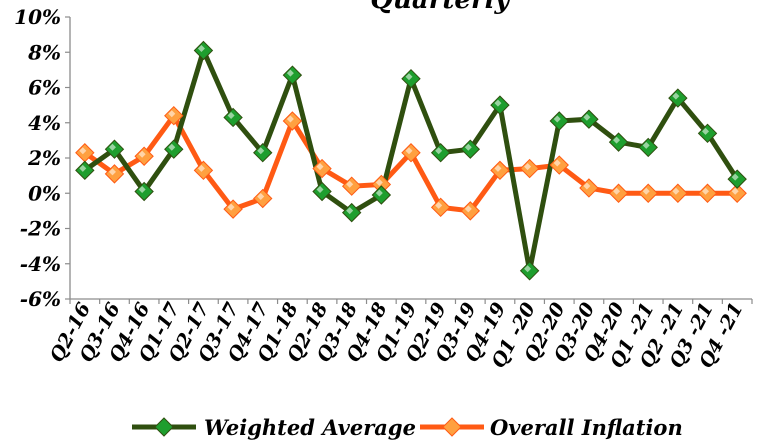  What do you see at coordinates (44, 123) in the screenshot?
I see `y-tick-label: 4%` at bounding box center [44, 123].